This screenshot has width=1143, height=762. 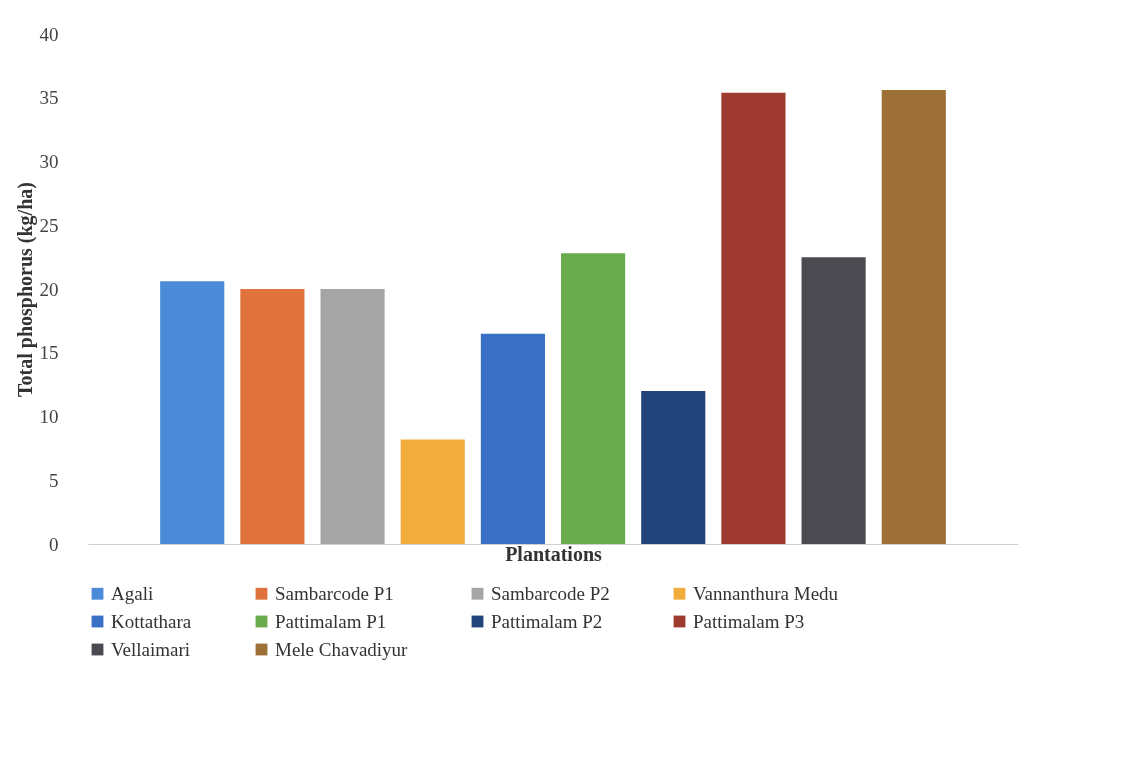 I want to click on y-tick-label: 5, so click(x=54, y=480).